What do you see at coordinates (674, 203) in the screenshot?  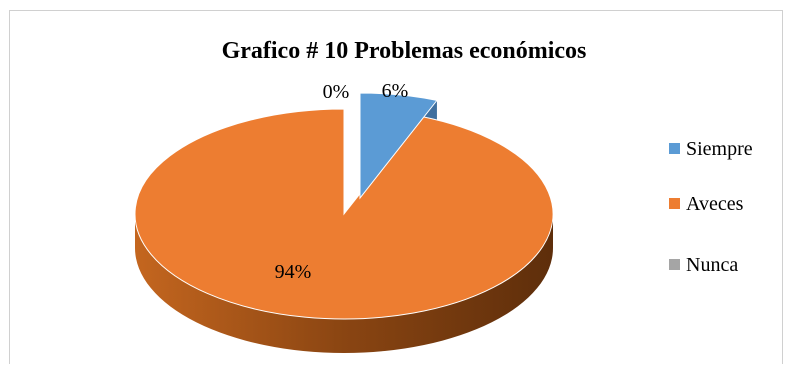 I see `legend-swatch-aveces` at bounding box center [674, 203].